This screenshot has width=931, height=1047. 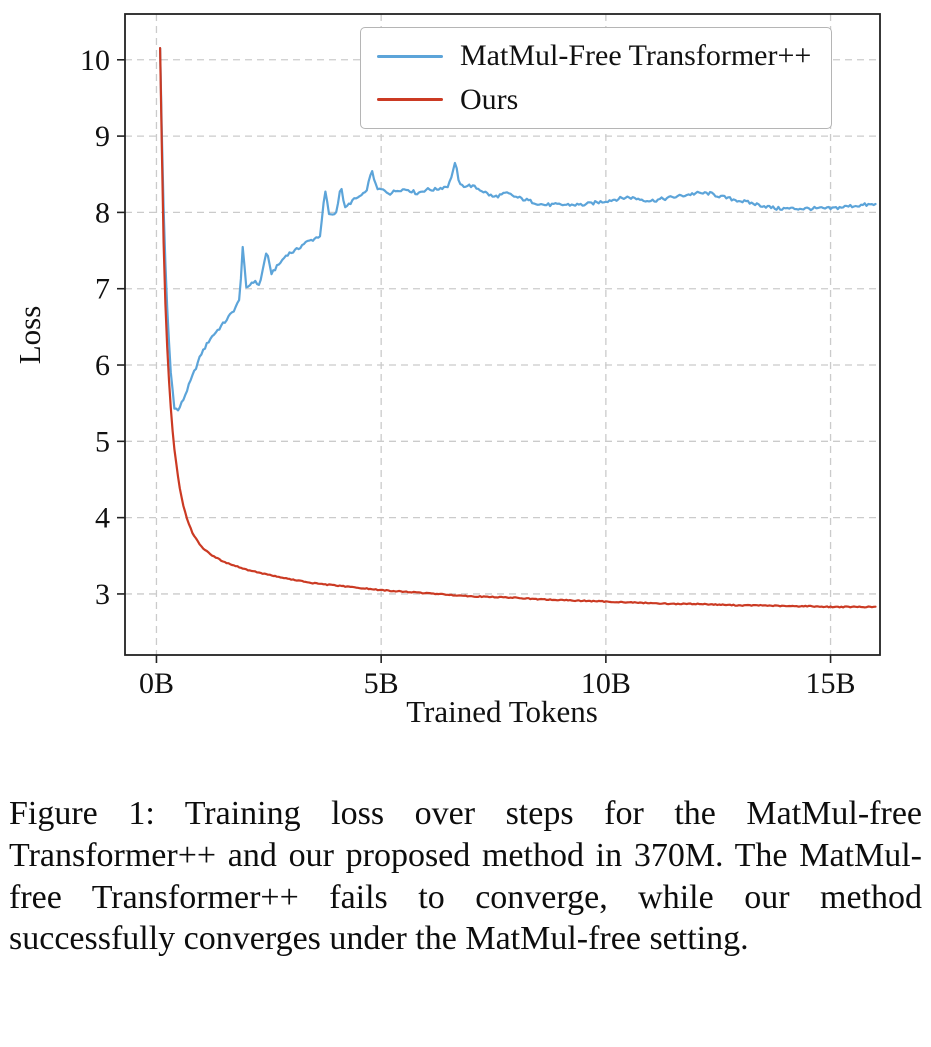 What do you see at coordinates (102, 136) in the screenshot?
I see `svg-text: 9` at bounding box center [102, 136].